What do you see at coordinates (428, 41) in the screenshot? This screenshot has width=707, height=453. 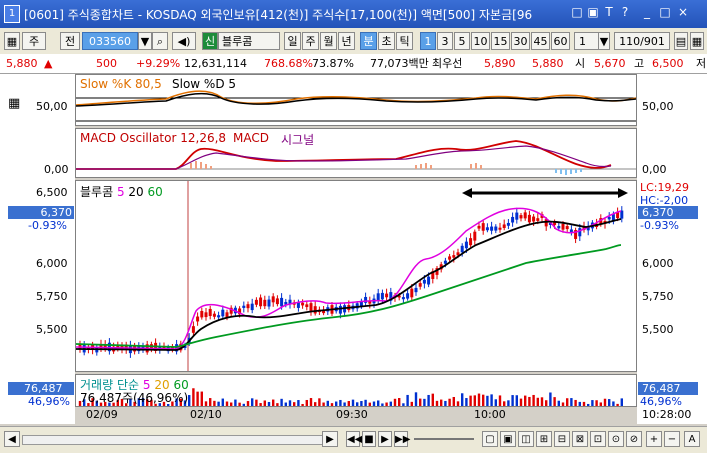 I see `interval-1: 1` at bounding box center [428, 41].